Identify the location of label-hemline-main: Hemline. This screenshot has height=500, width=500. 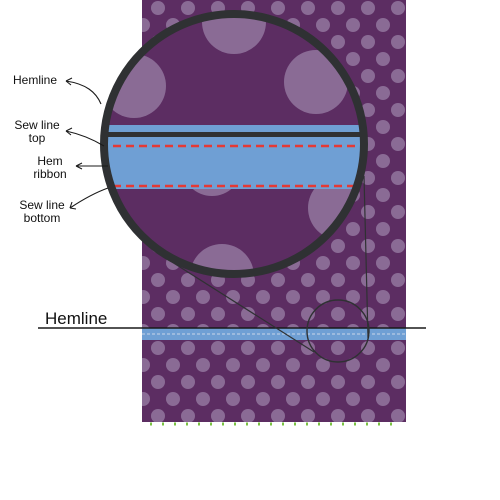
(76, 318).